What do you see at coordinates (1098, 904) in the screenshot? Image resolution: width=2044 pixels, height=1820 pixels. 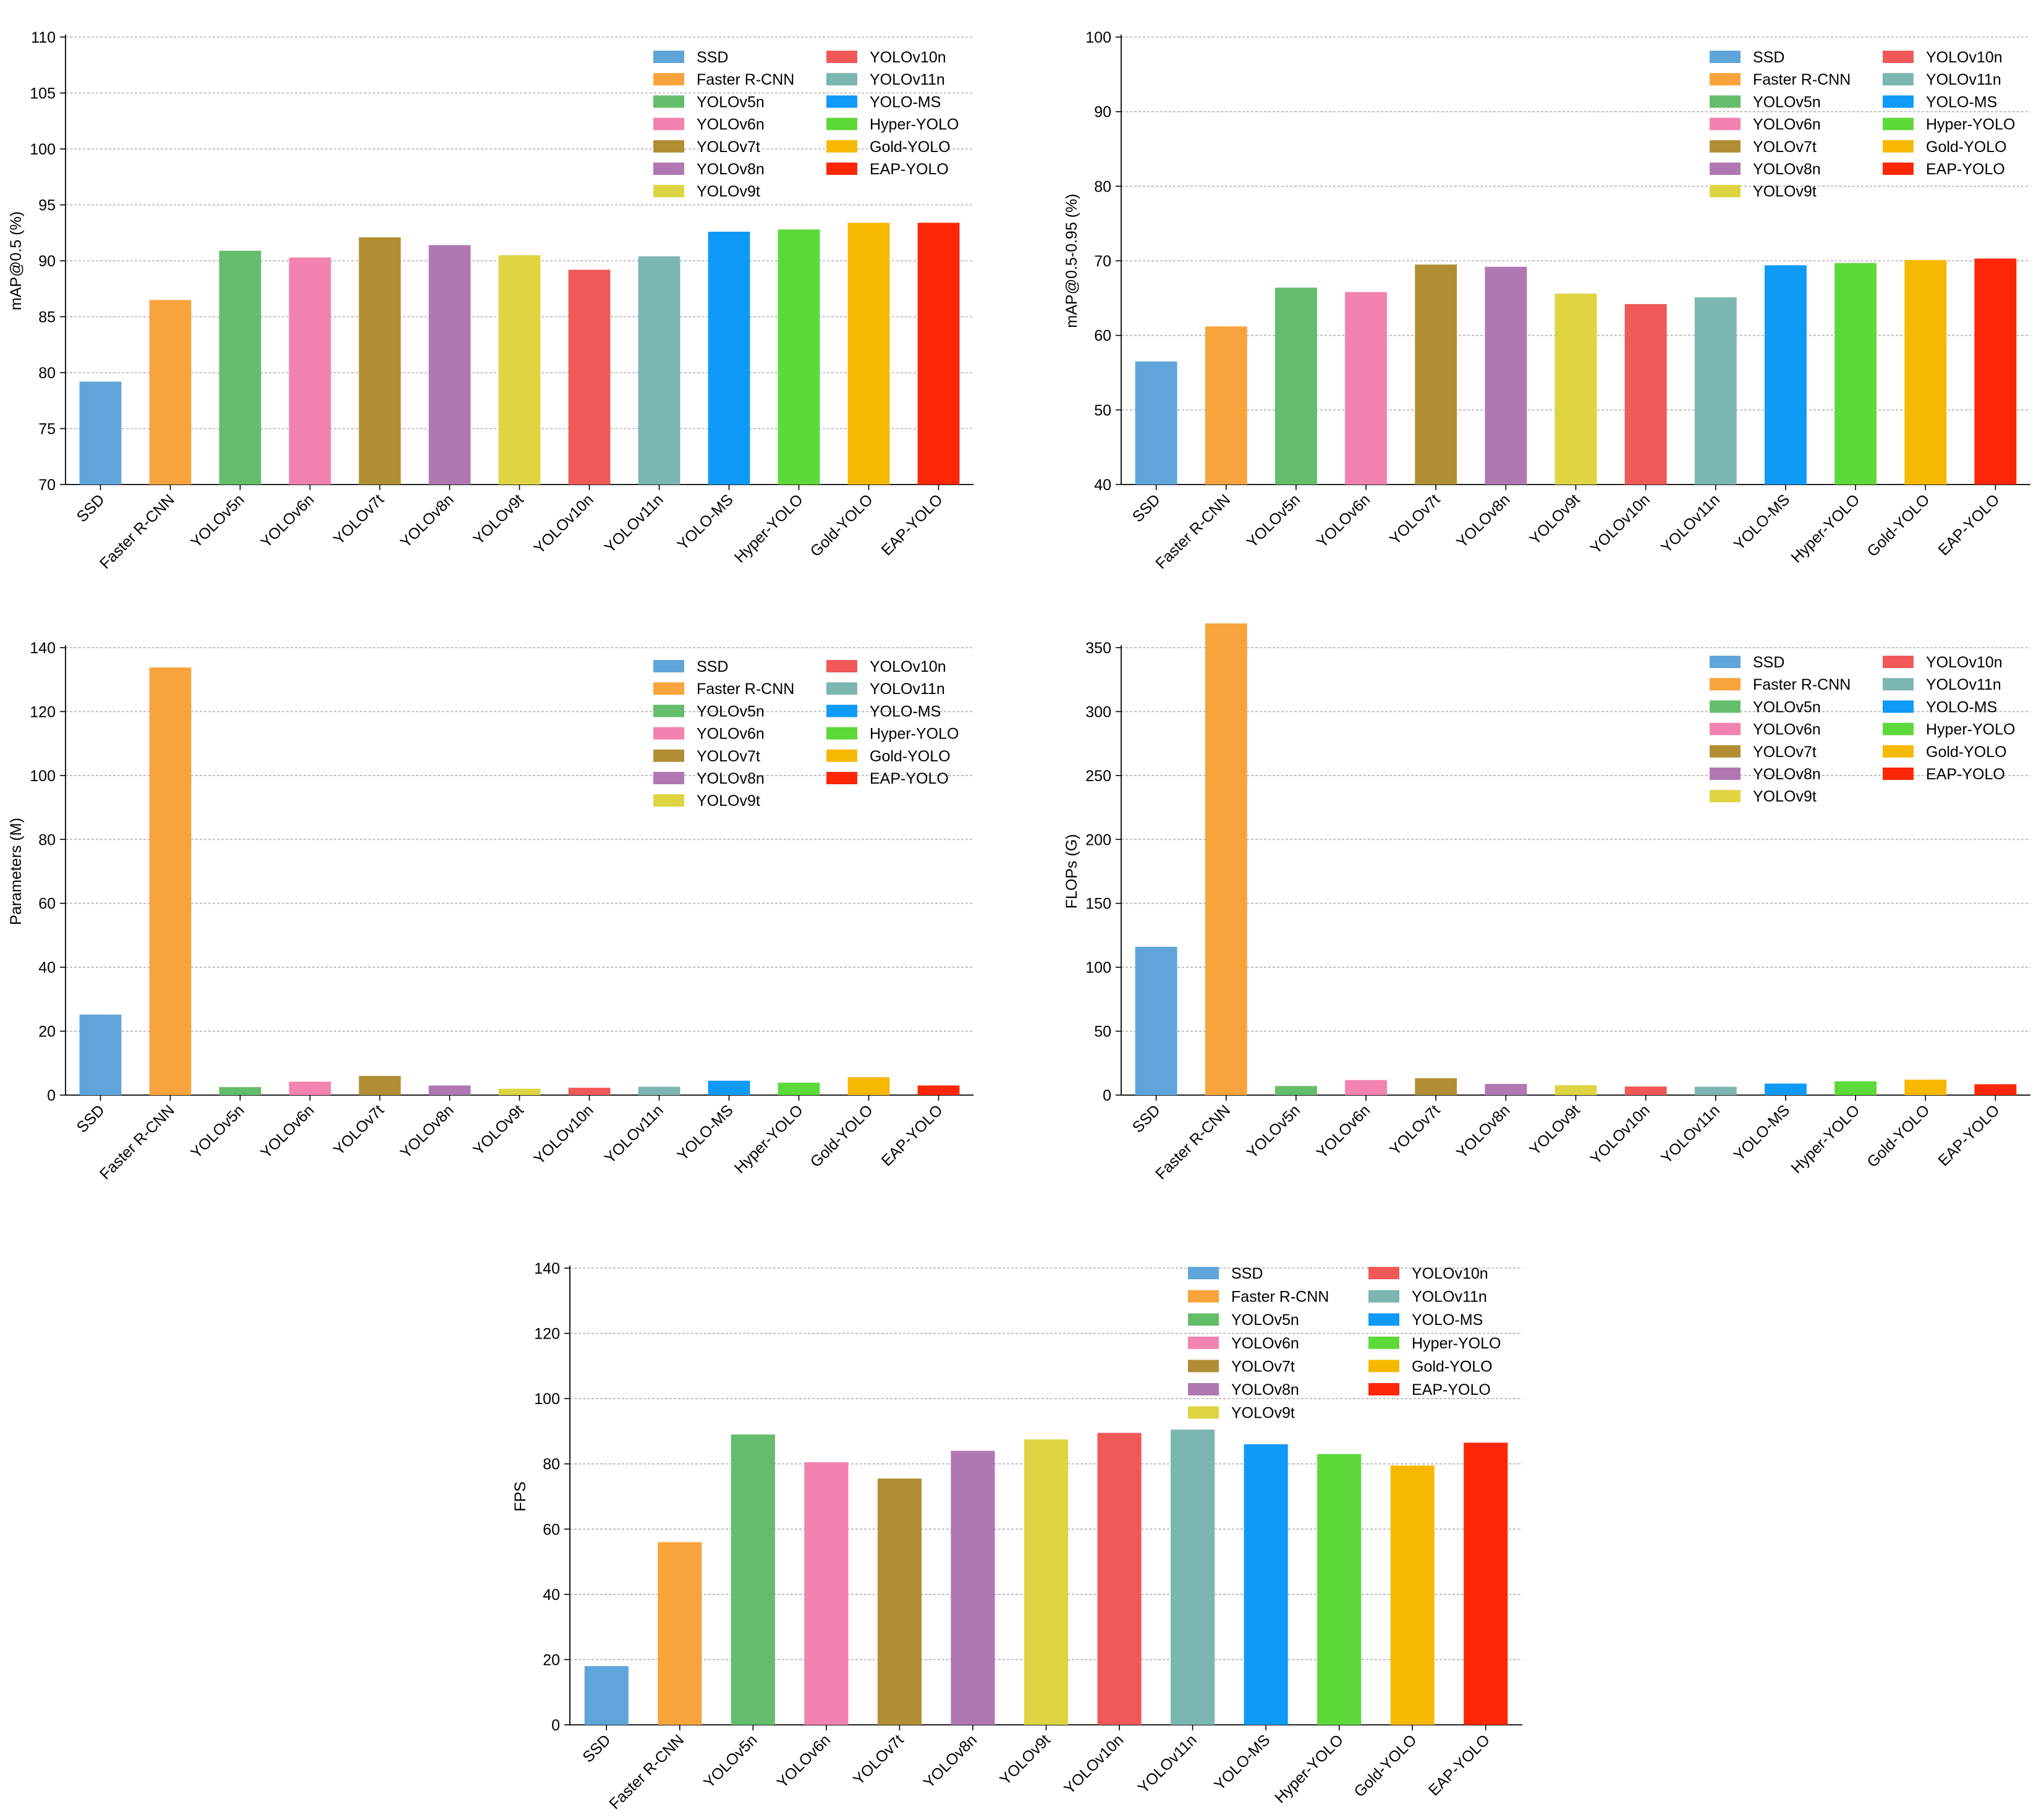 I see `y-tick-label: 150` at bounding box center [1098, 904].